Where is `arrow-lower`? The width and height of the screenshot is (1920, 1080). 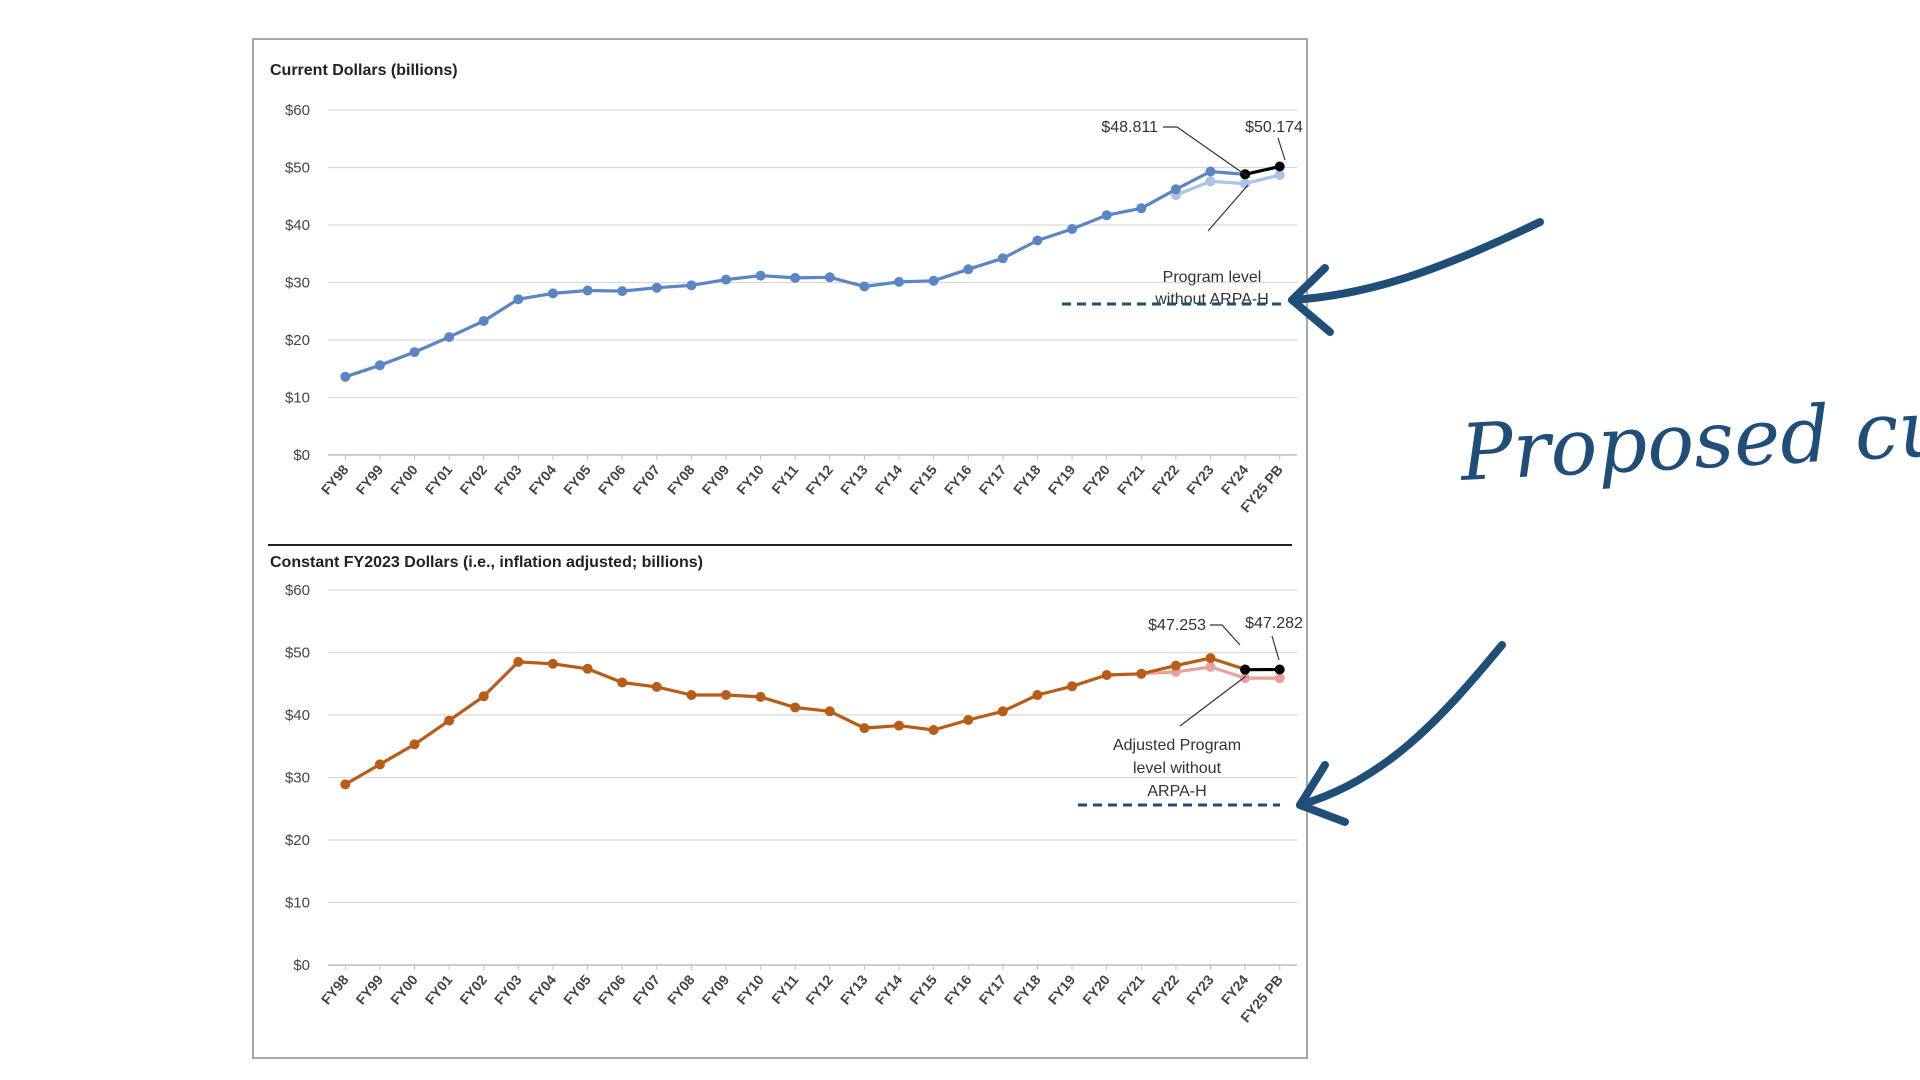
arrow-lower is located at coordinates (1401, 725).